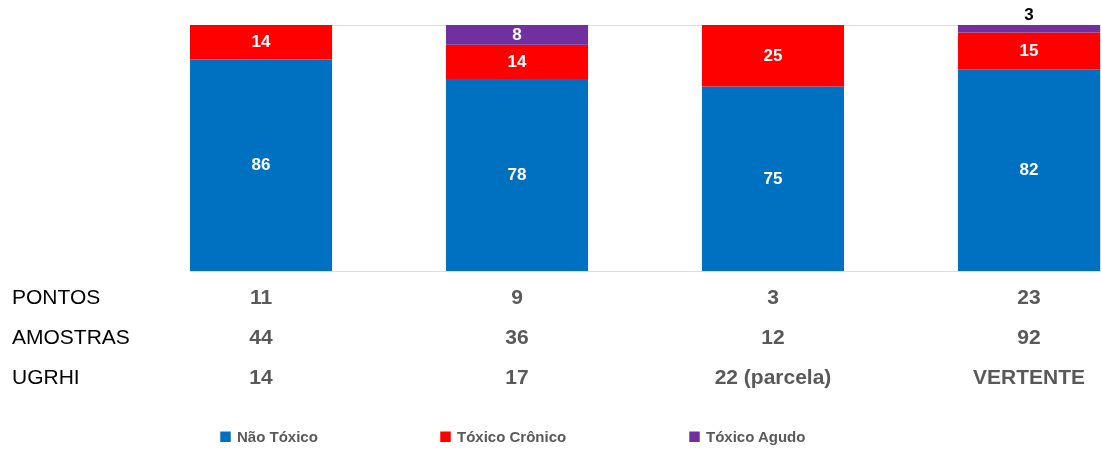 The image size is (1102, 453). Describe the element at coordinates (517, 336) in the screenshot. I see `text: 36` at that location.